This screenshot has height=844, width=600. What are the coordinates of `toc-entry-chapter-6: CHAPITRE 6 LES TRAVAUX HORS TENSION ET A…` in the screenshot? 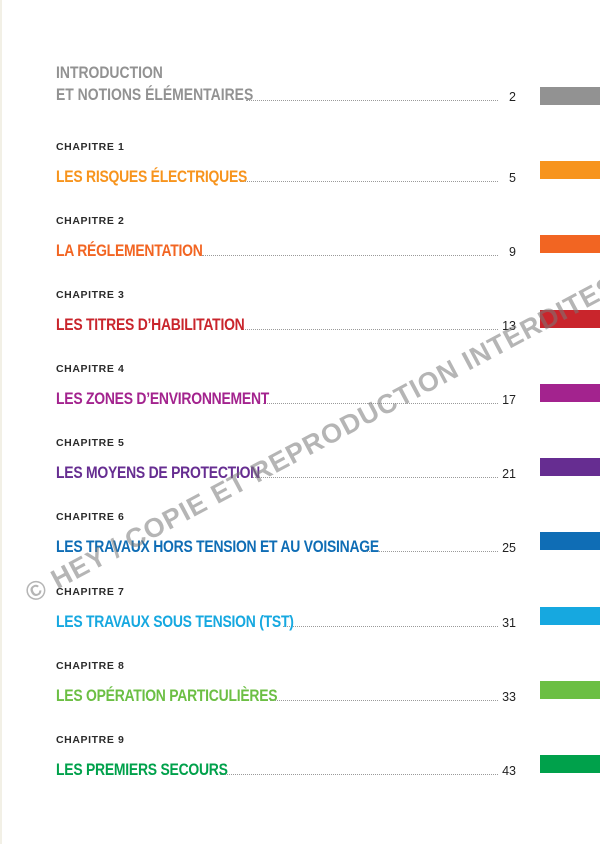 It's located at (286, 533).